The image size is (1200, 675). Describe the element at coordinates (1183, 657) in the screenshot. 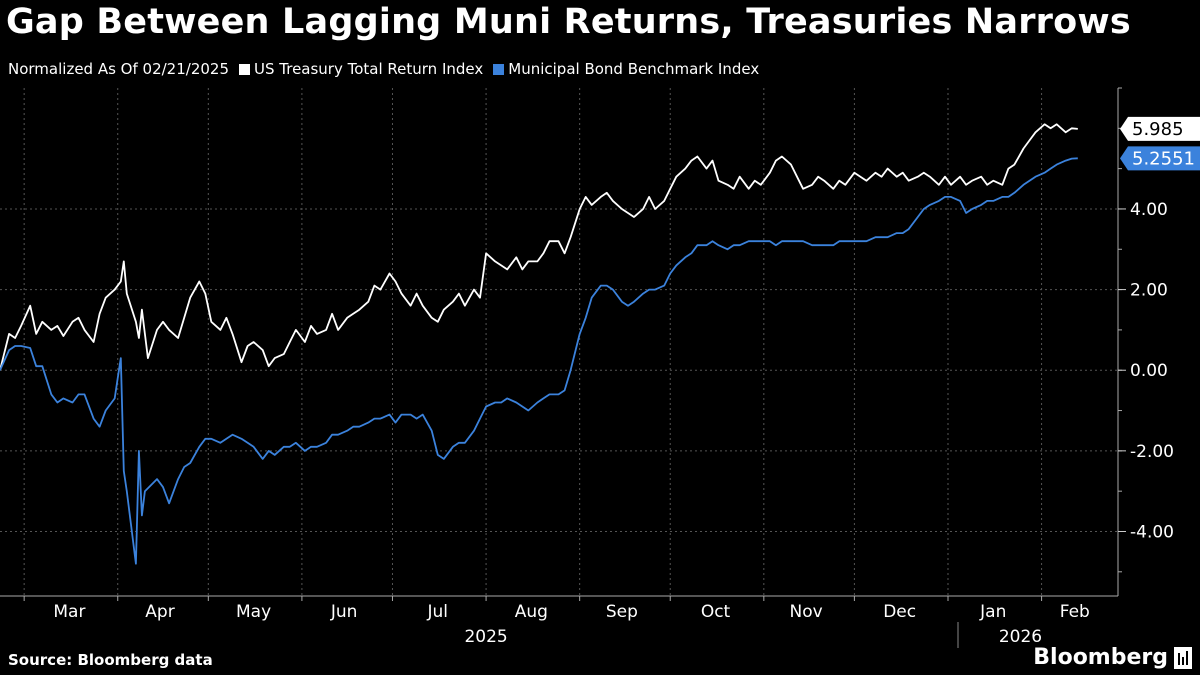

I see `bloomberg-mark-icon` at that location.